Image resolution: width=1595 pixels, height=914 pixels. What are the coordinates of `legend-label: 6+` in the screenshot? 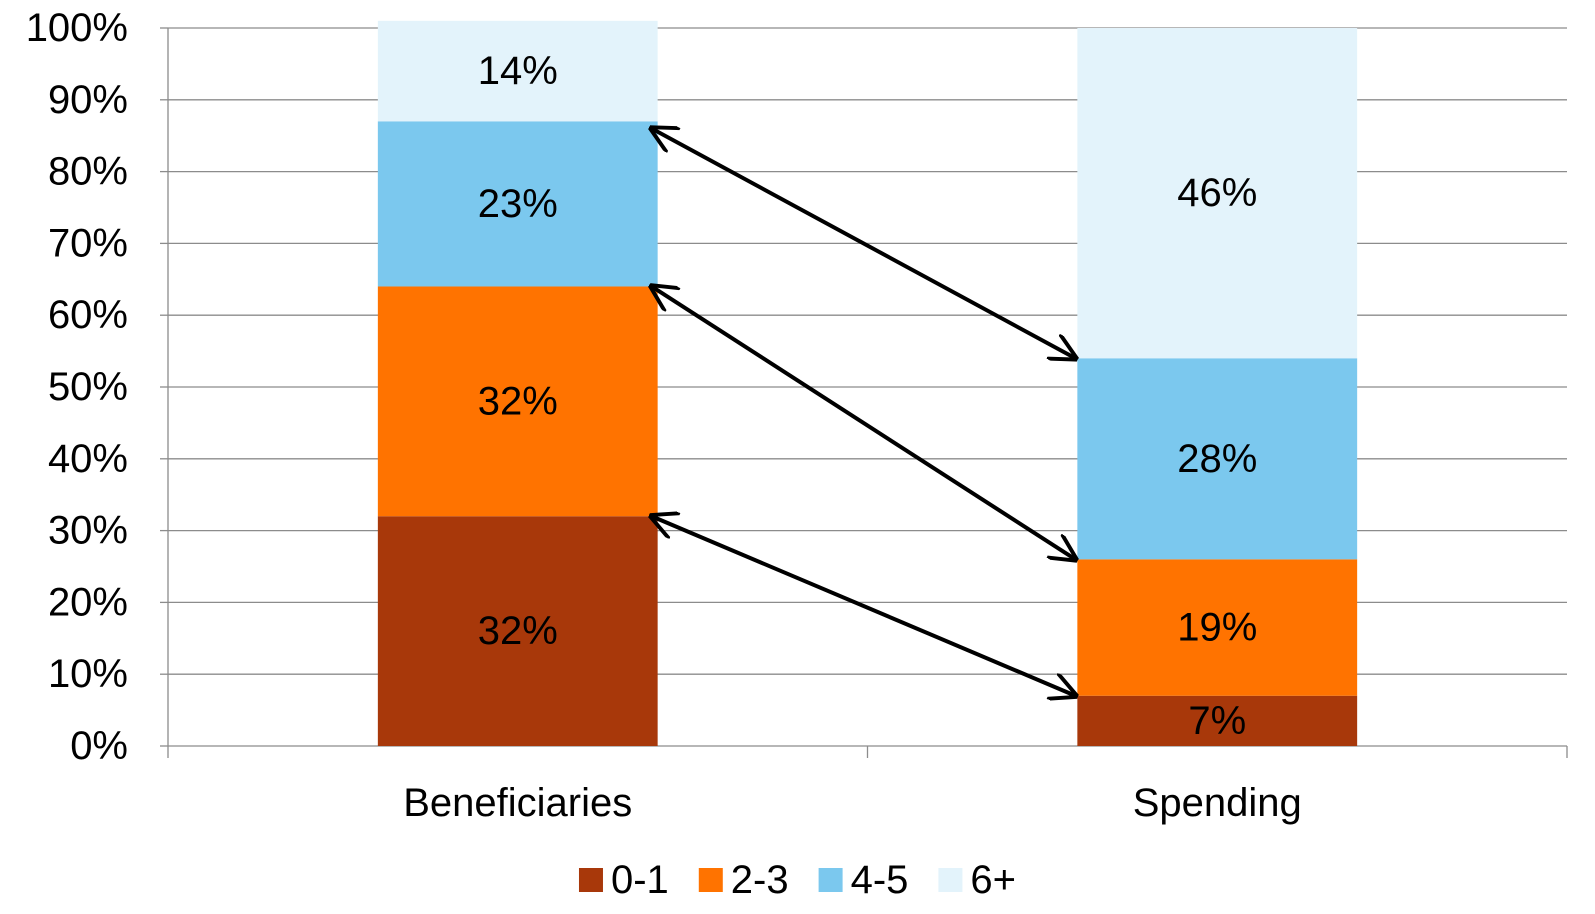 It's located at (993, 880).